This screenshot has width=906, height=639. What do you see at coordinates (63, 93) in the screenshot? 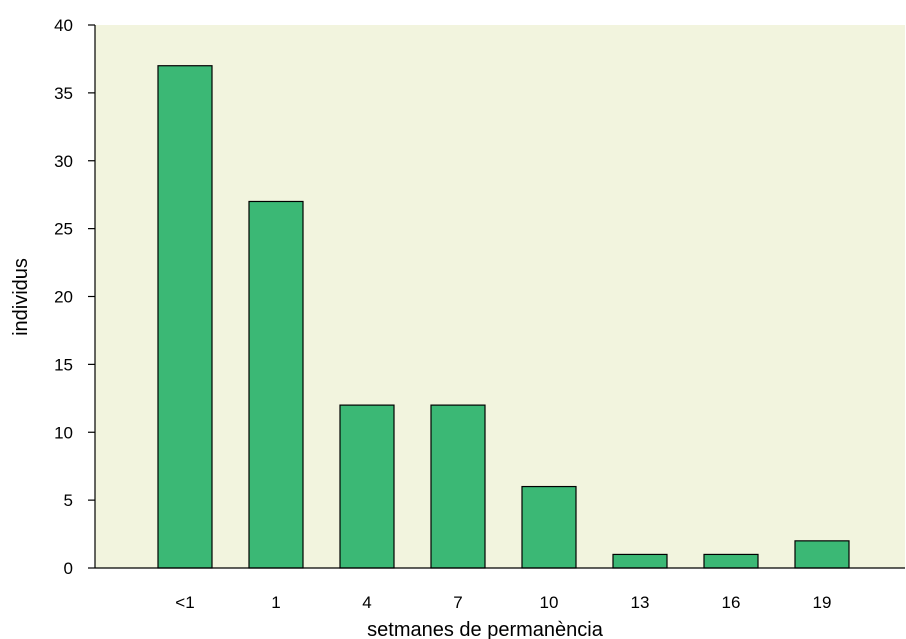
I see `y-tick-label-7: 35` at bounding box center [63, 93].